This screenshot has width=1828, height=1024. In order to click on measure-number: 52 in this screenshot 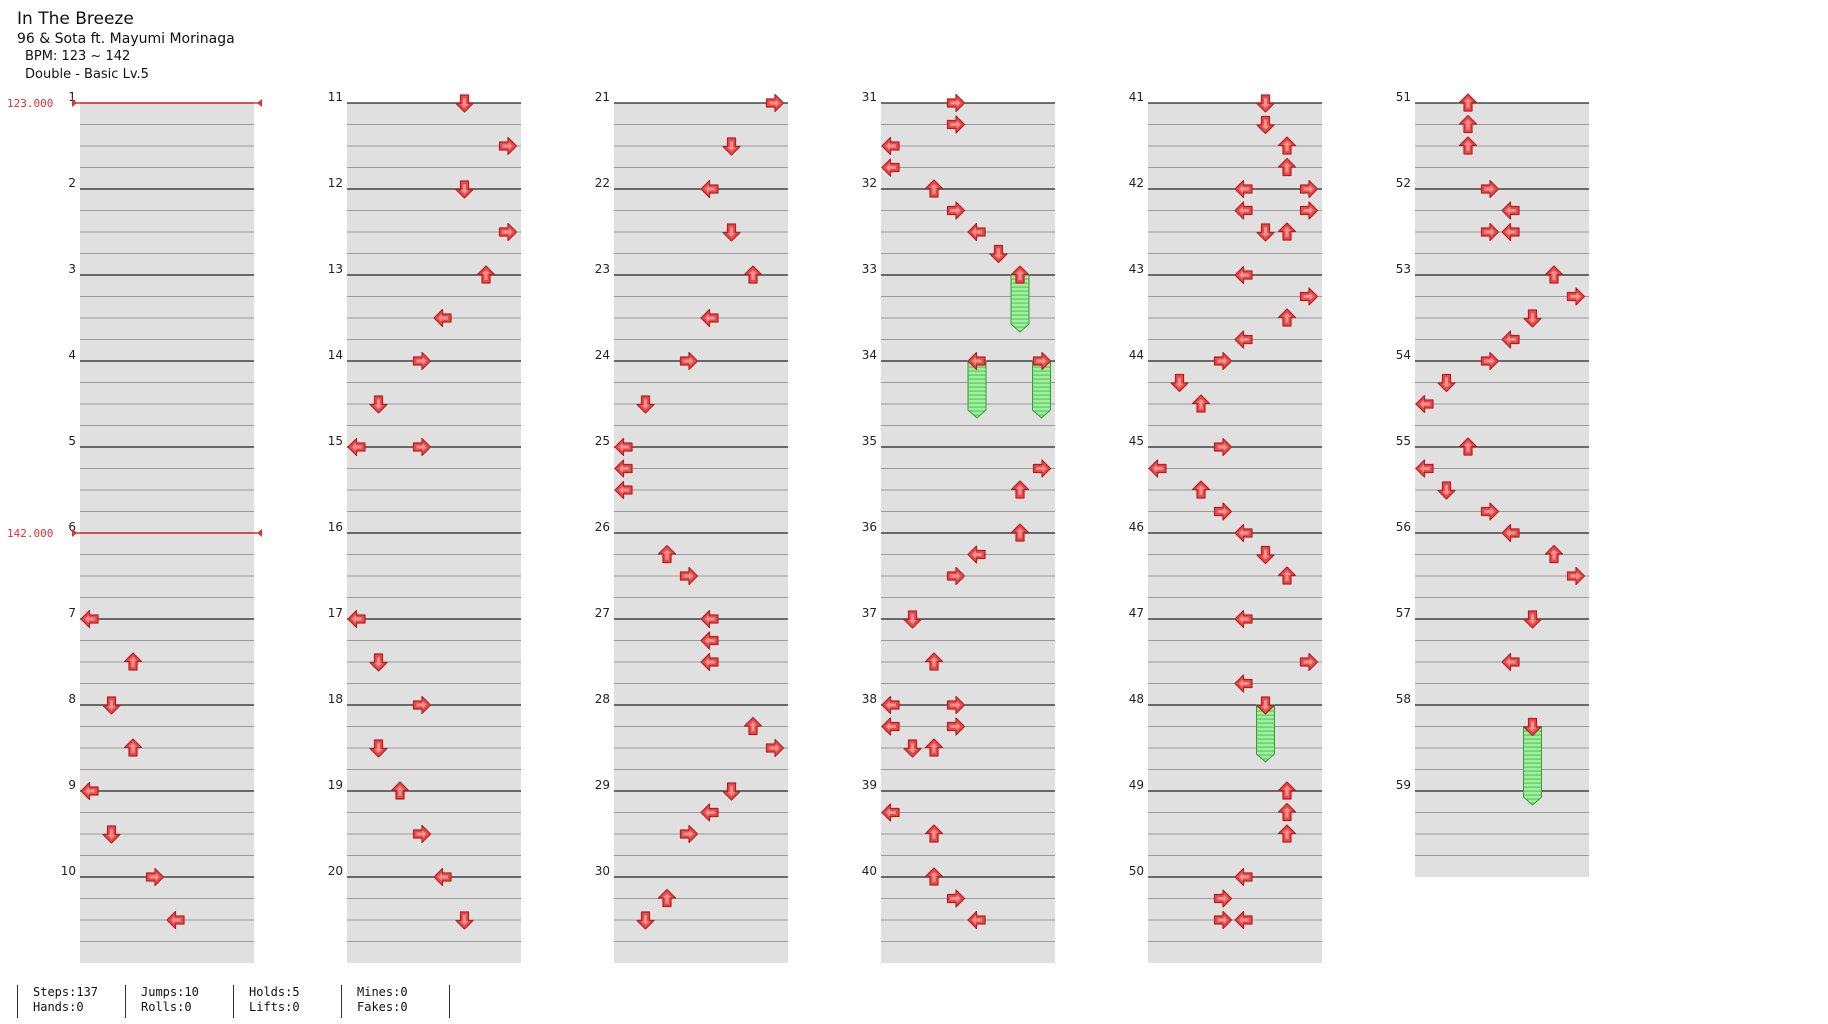, I will do `click(1403, 183)`.